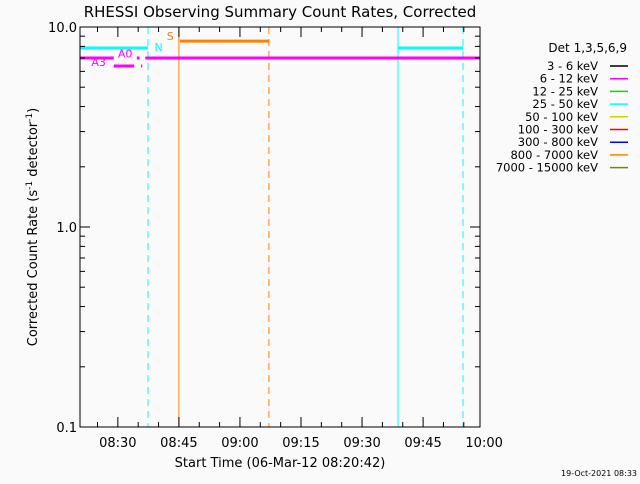 The height and width of the screenshot is (484, 640). I want to click on x-tick-label: 08:45, so click(178, 443).